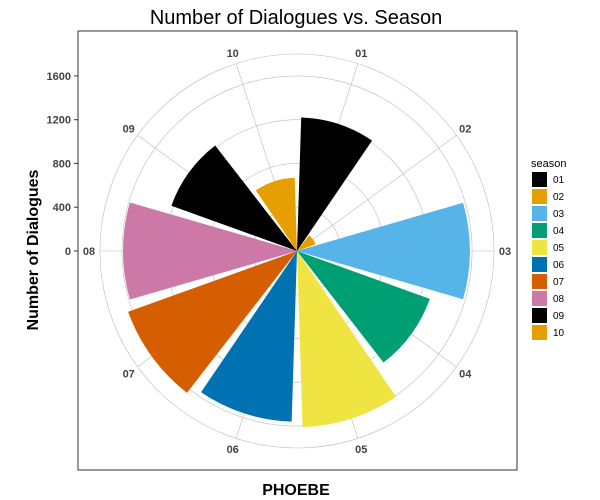 This screenshot has height=500, width=600. I want to click on chart-title: Number of Dialogues vs. Season, so click(296, 18).